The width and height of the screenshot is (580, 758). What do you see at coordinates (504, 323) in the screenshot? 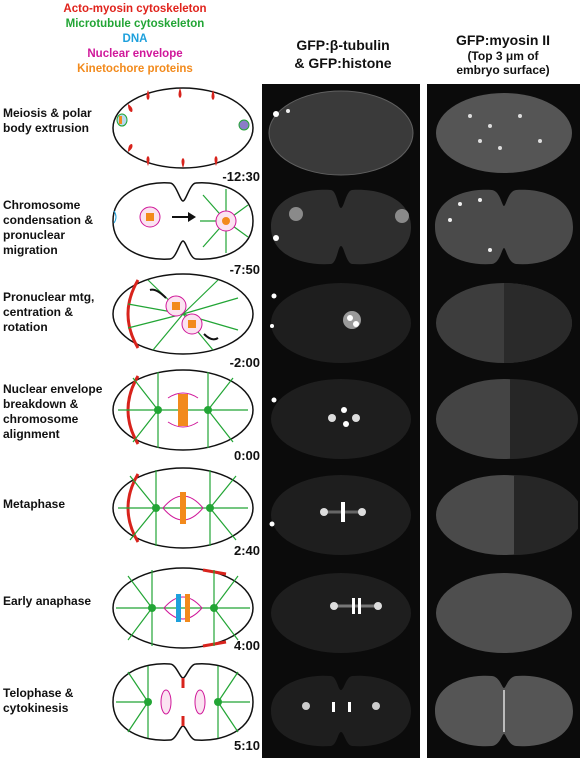
I see `myosin-image-pronuclear` at bounding box center [504, 323].